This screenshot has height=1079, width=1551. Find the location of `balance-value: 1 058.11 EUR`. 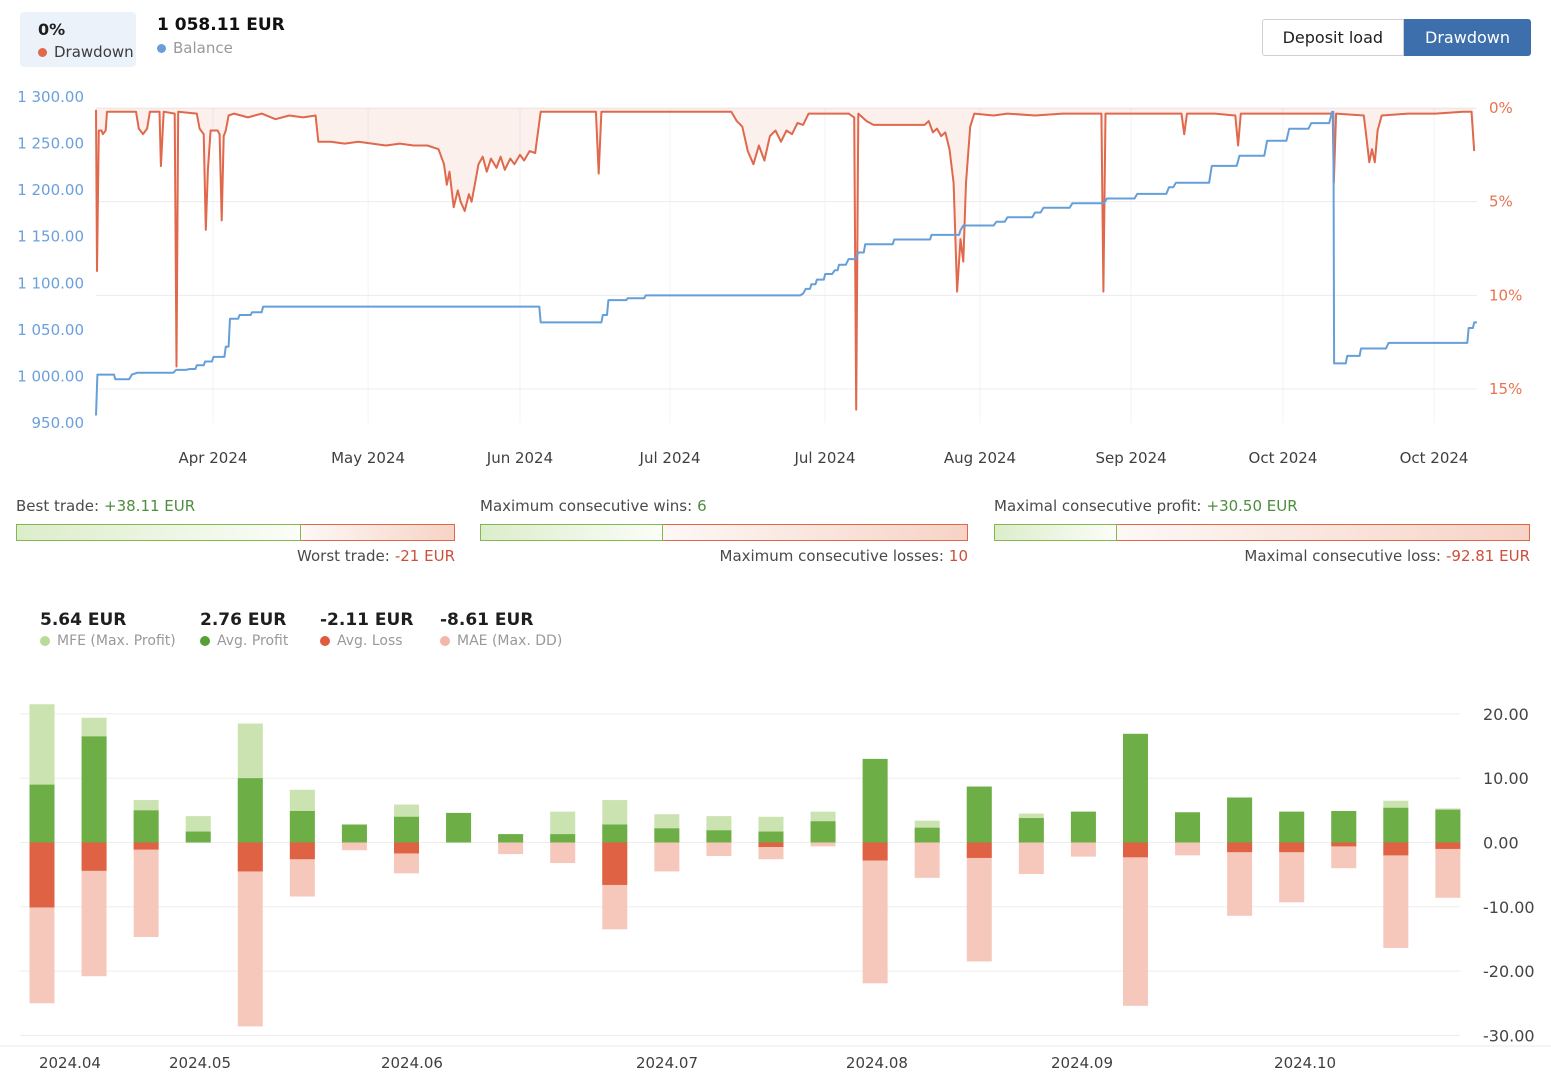

balance-value: 1 058.11 EUR is located at coordinates (221, 25).